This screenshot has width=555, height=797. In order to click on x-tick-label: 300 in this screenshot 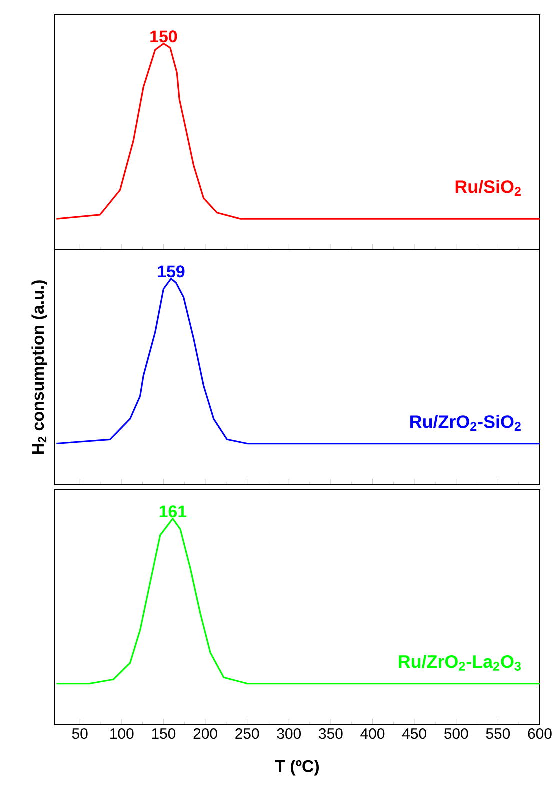, I will do `click(289, 734)`.